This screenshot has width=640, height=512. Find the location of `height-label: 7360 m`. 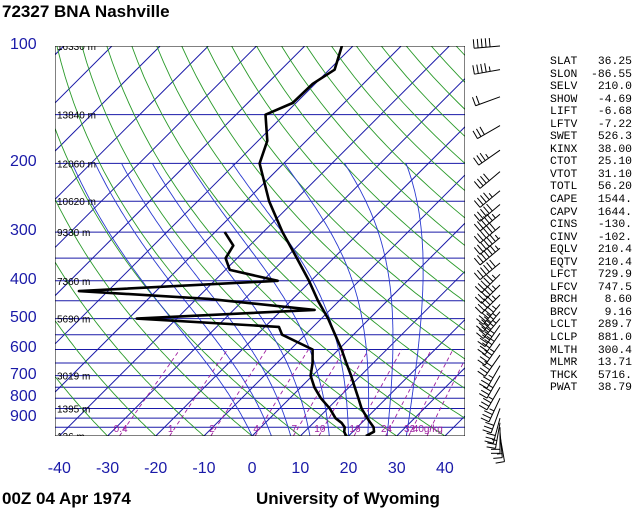

height-label: 7360 m is located at coordinates (73, 282).